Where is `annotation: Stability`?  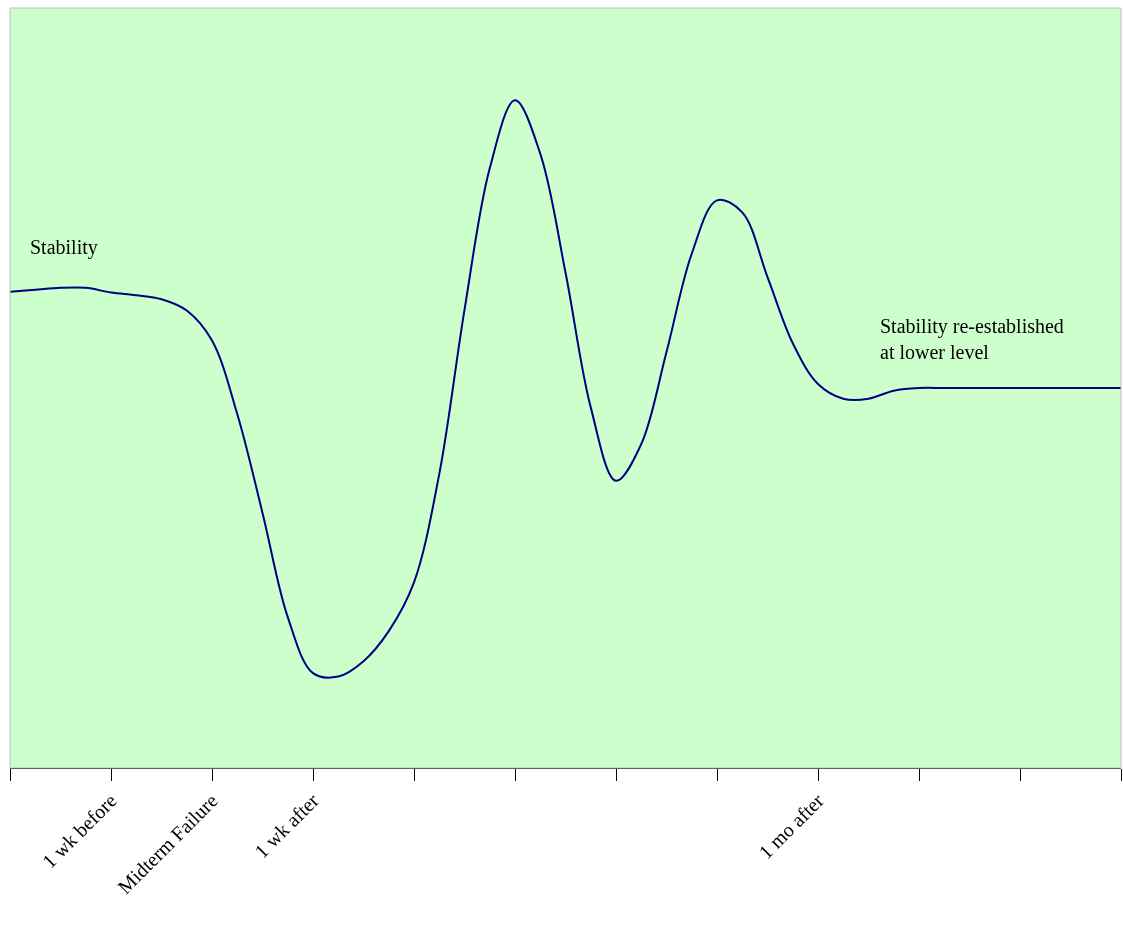 annotation: Stability is located at coordinates (64, 247).